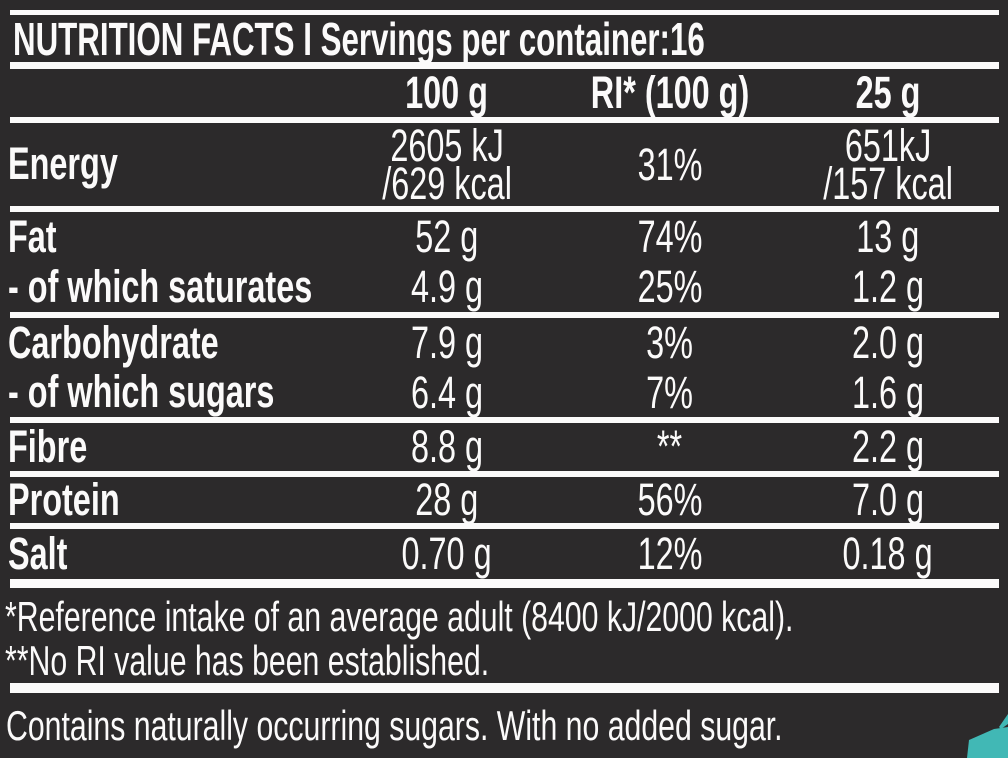  What do you see at coordinates (447, 287) in the screenshot?
I see `value-per100: 4.9 g` at bounding box center [447, 287].